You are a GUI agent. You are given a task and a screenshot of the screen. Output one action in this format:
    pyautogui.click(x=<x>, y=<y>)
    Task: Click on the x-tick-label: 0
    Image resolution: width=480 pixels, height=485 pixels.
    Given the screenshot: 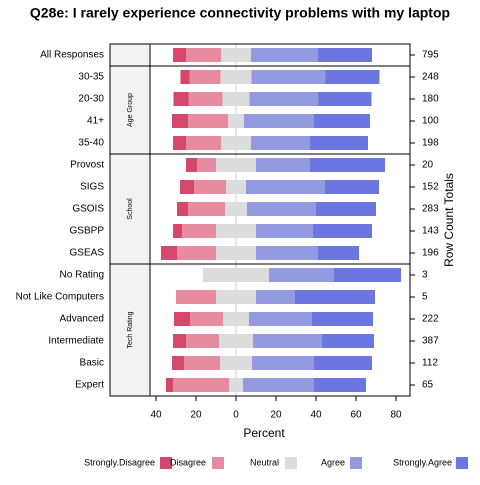 What is the action you would take?
    pyautogui.click(x=236, y=415)
    